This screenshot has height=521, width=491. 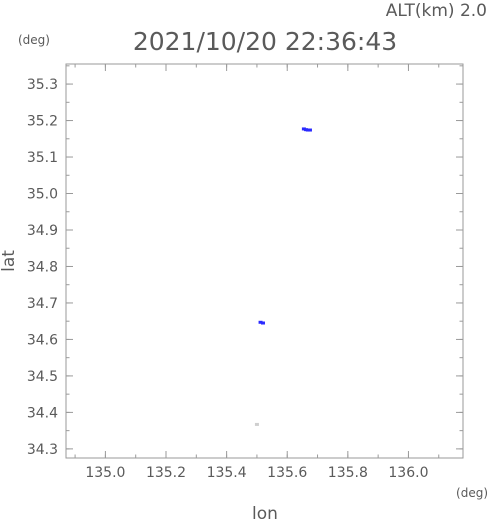 What do you see at coordinates (42, 340) in the screenshot?
I see `y-tick-label: 34.6` at bounding box center [42, 340].